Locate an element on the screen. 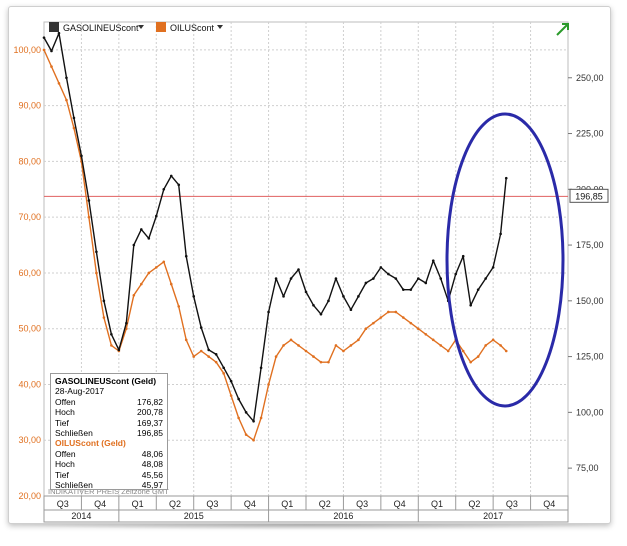 The width and height of the screenshot is (627, 546). right-tick-label: 250,00 is located at coordinates (590, 78).